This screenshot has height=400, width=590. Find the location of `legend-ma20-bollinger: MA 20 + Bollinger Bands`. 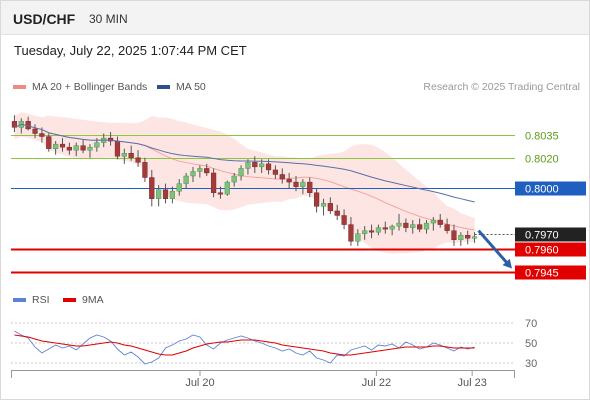

legend-ma20-bollinger: MA 20 + Bollinger Bands is located at coordinates (80, 87).